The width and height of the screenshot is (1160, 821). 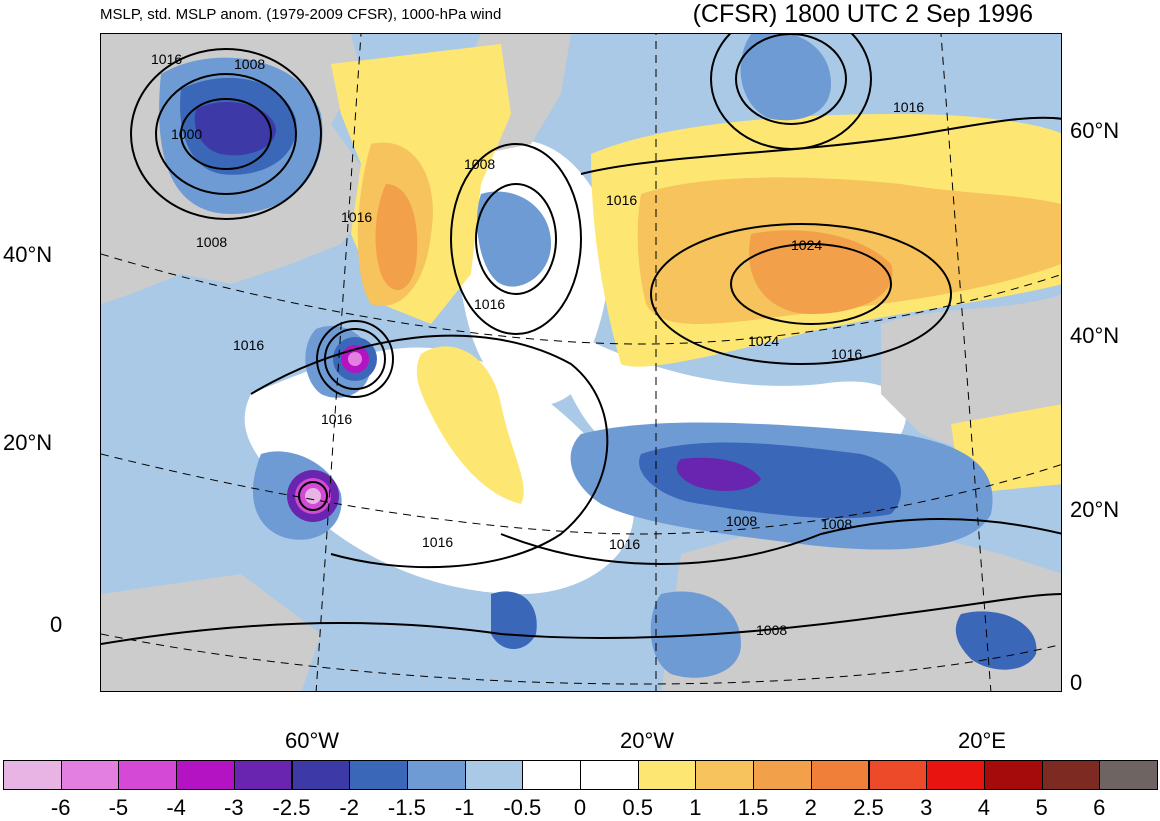 What do you see at coordinates (28, 254) in the screenshot?
I see `lat-label-left: 40°N` at bounding box center [28, 254].